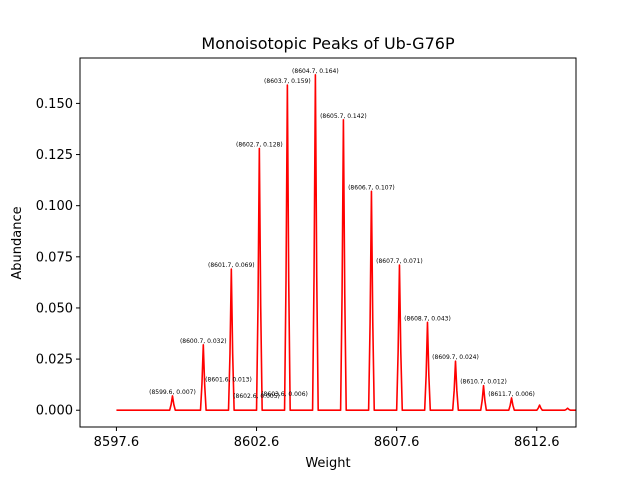 Image resolution: width=640 pixels, height=480 pixels. What do you see at coordinates (54, 360) in the screenshot?
I see `y-tick-label: 0.025` at bounding box center [54, 360].